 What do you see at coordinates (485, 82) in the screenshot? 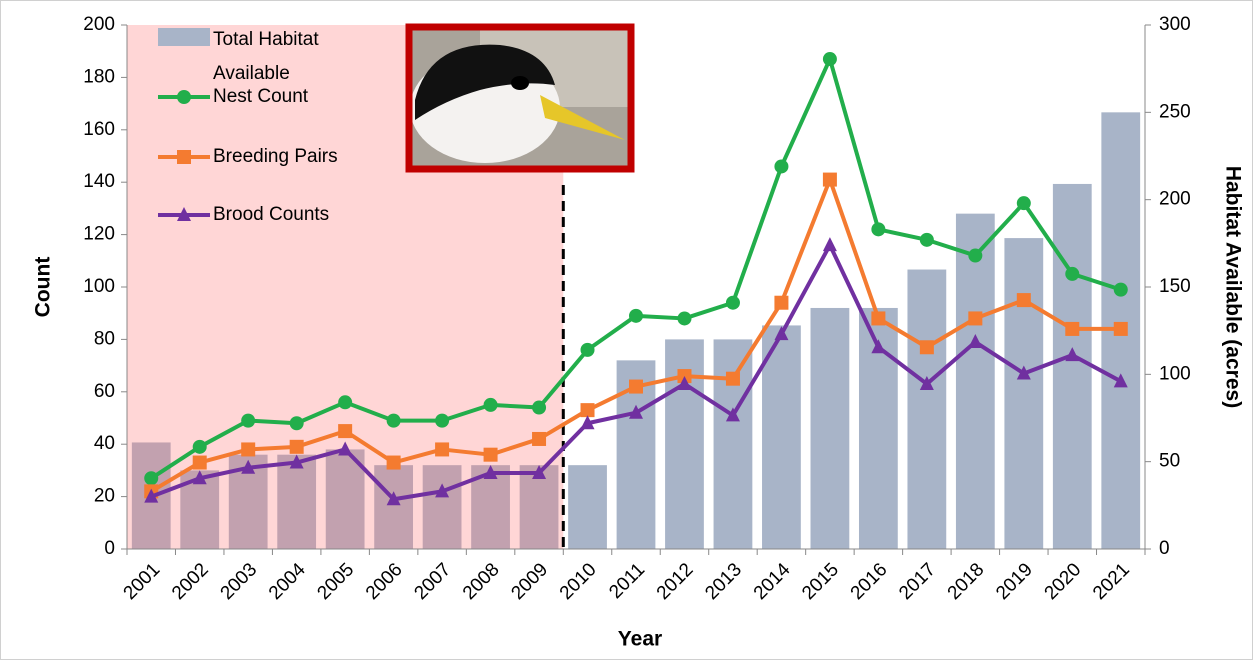
I see `bird-cap` at bounding box center [485, 82].